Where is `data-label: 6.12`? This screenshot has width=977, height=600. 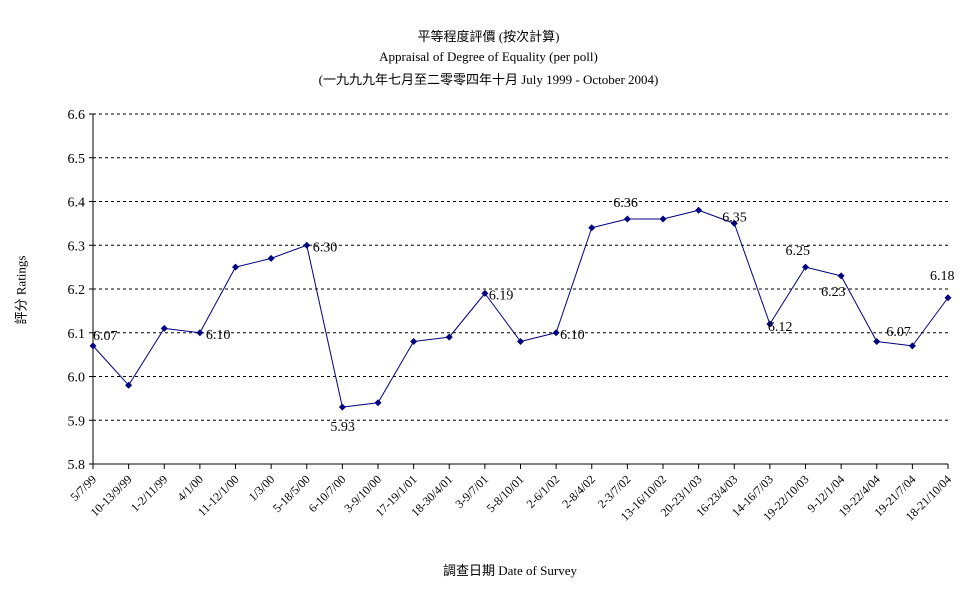
data-label: 6.12 is located at coordinates (780, 327).